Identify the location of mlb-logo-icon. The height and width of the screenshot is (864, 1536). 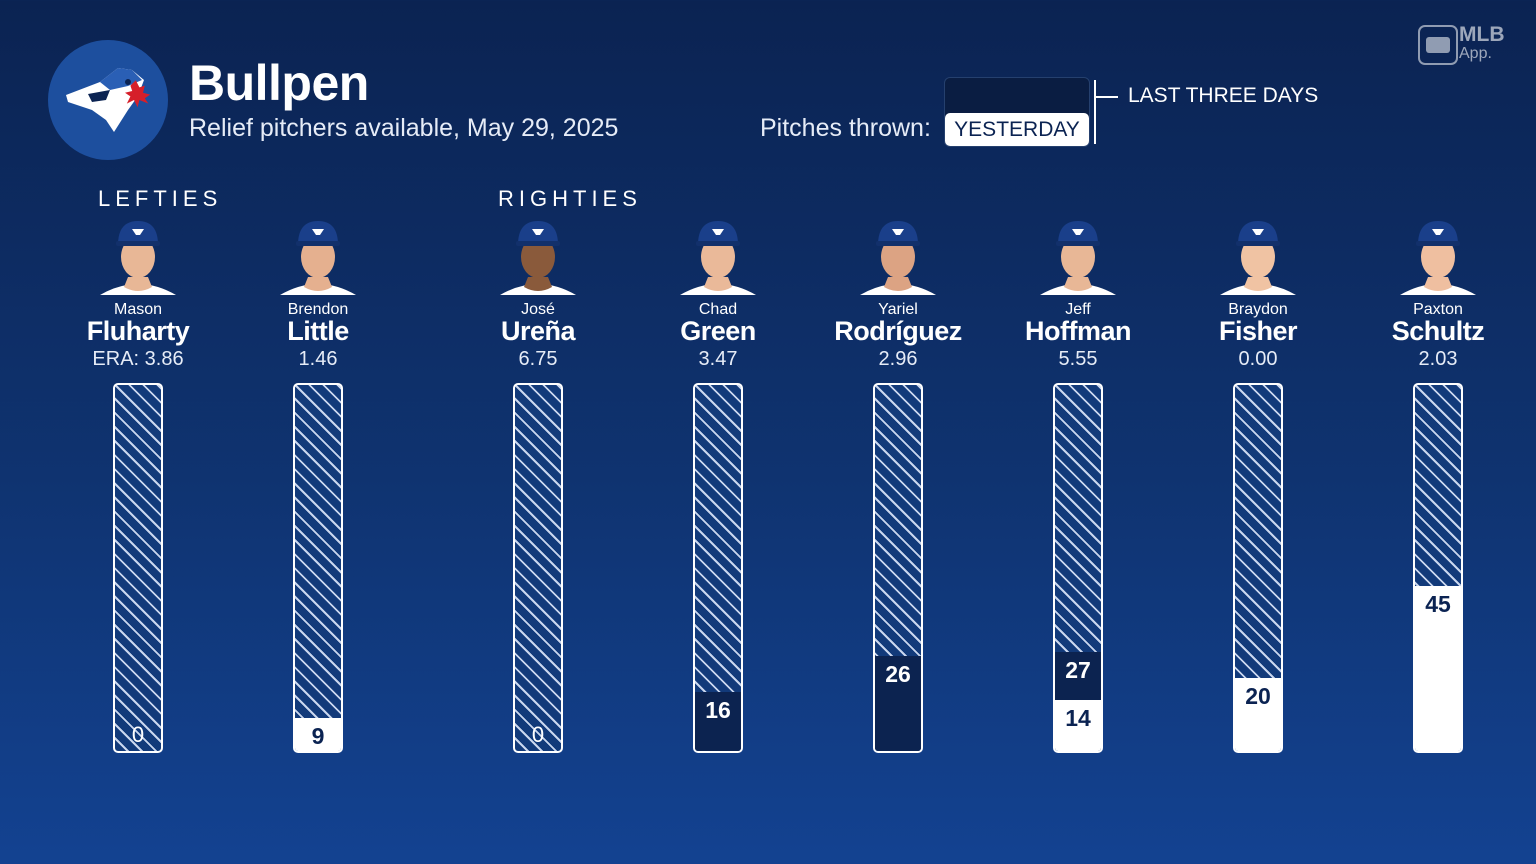
(1438, 45).